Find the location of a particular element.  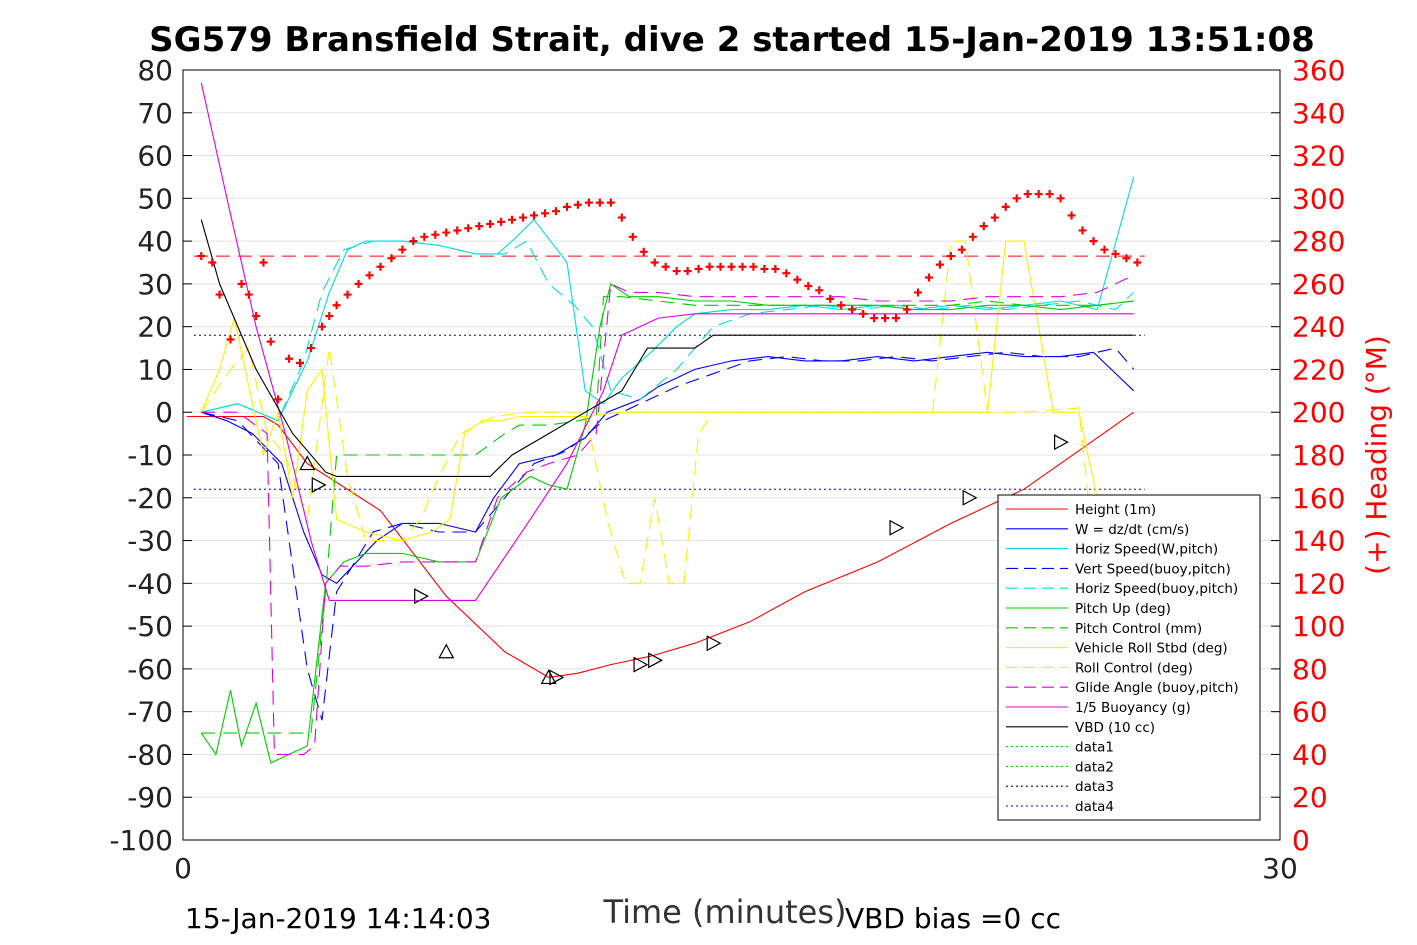

right-tick-label: 360 is located at coordinates (1318, 70).